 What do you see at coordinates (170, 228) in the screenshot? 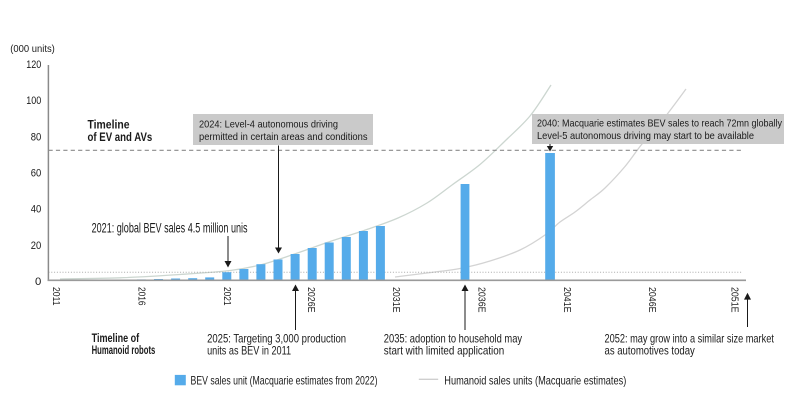
I see `svg-text:2021: global BEV sales 4.5 mil: 2021: global BEV sales 4.5 million unis` at bounding box center [170, 228].